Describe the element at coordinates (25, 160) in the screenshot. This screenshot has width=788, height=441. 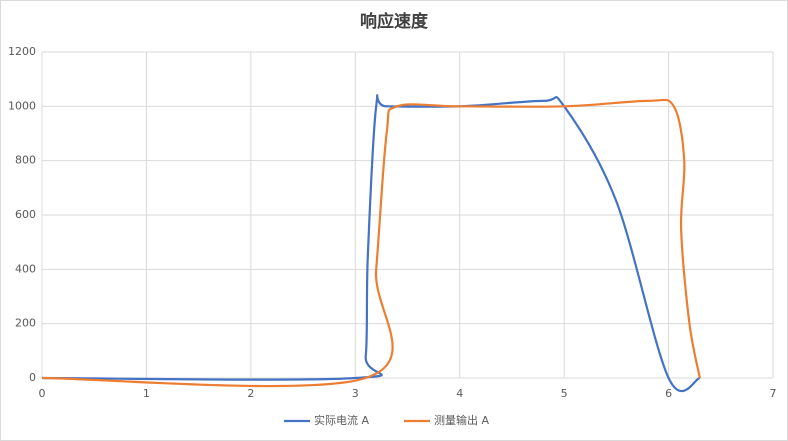
I see `y-tick-label: 800` at that location.